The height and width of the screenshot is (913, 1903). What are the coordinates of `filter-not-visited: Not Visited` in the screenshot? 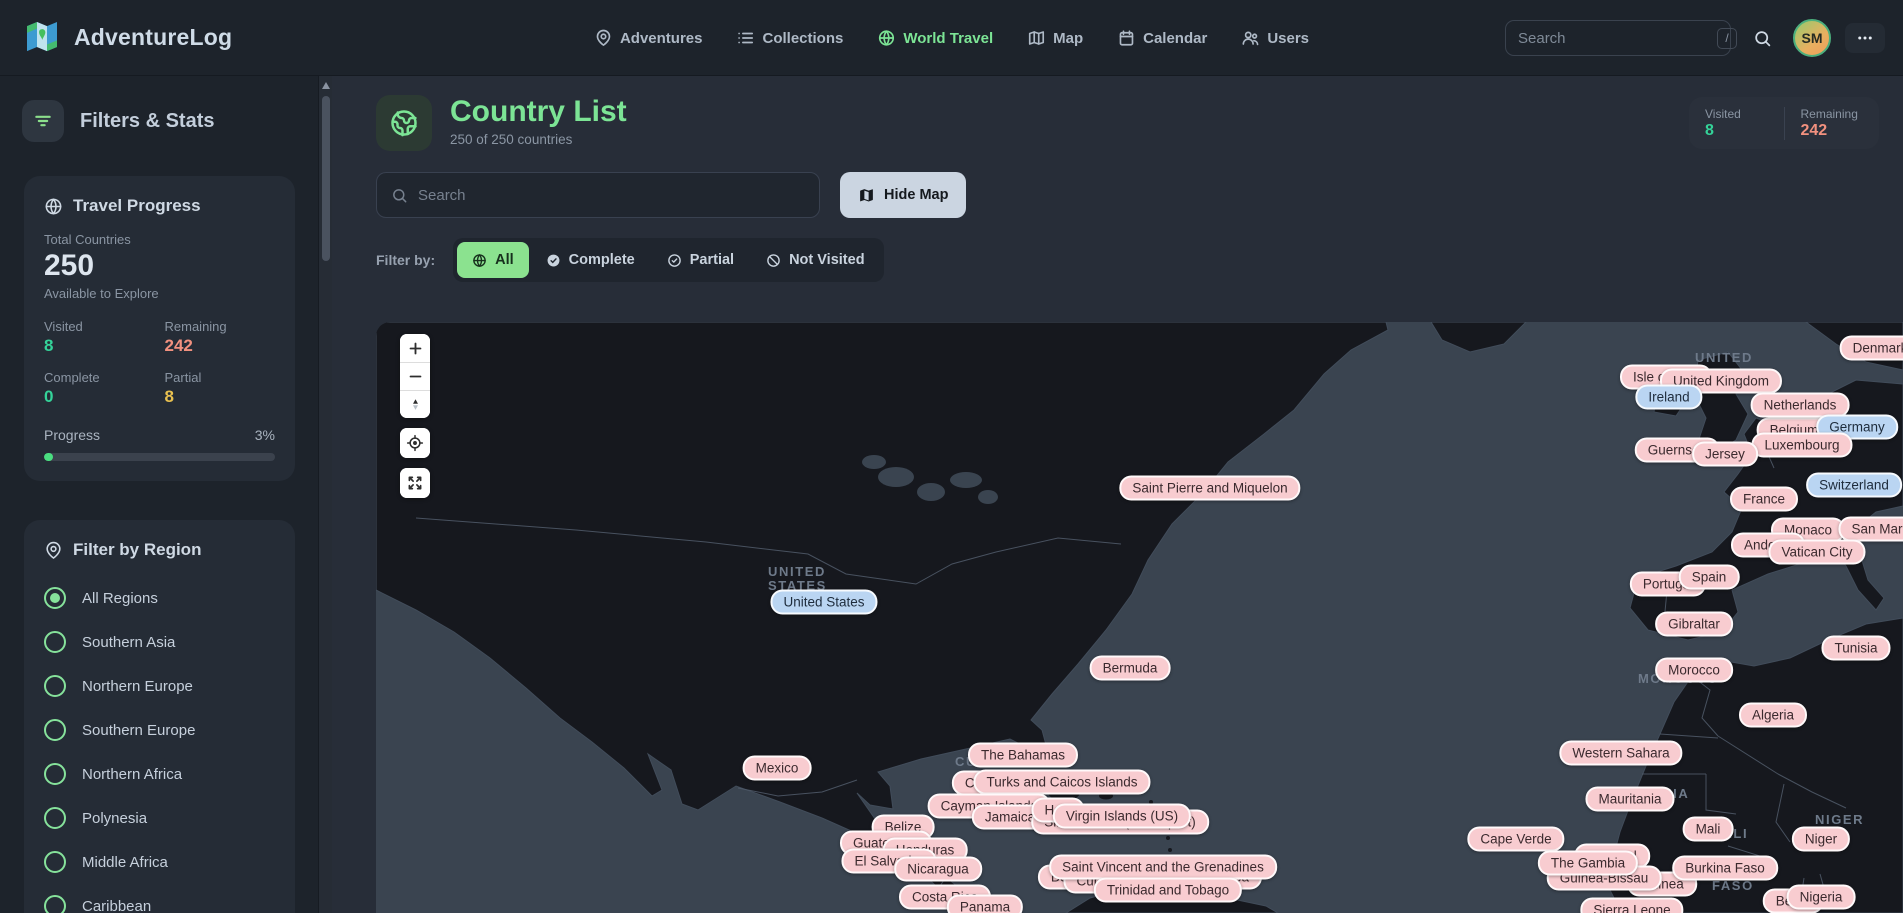 It's located at (815, 260).